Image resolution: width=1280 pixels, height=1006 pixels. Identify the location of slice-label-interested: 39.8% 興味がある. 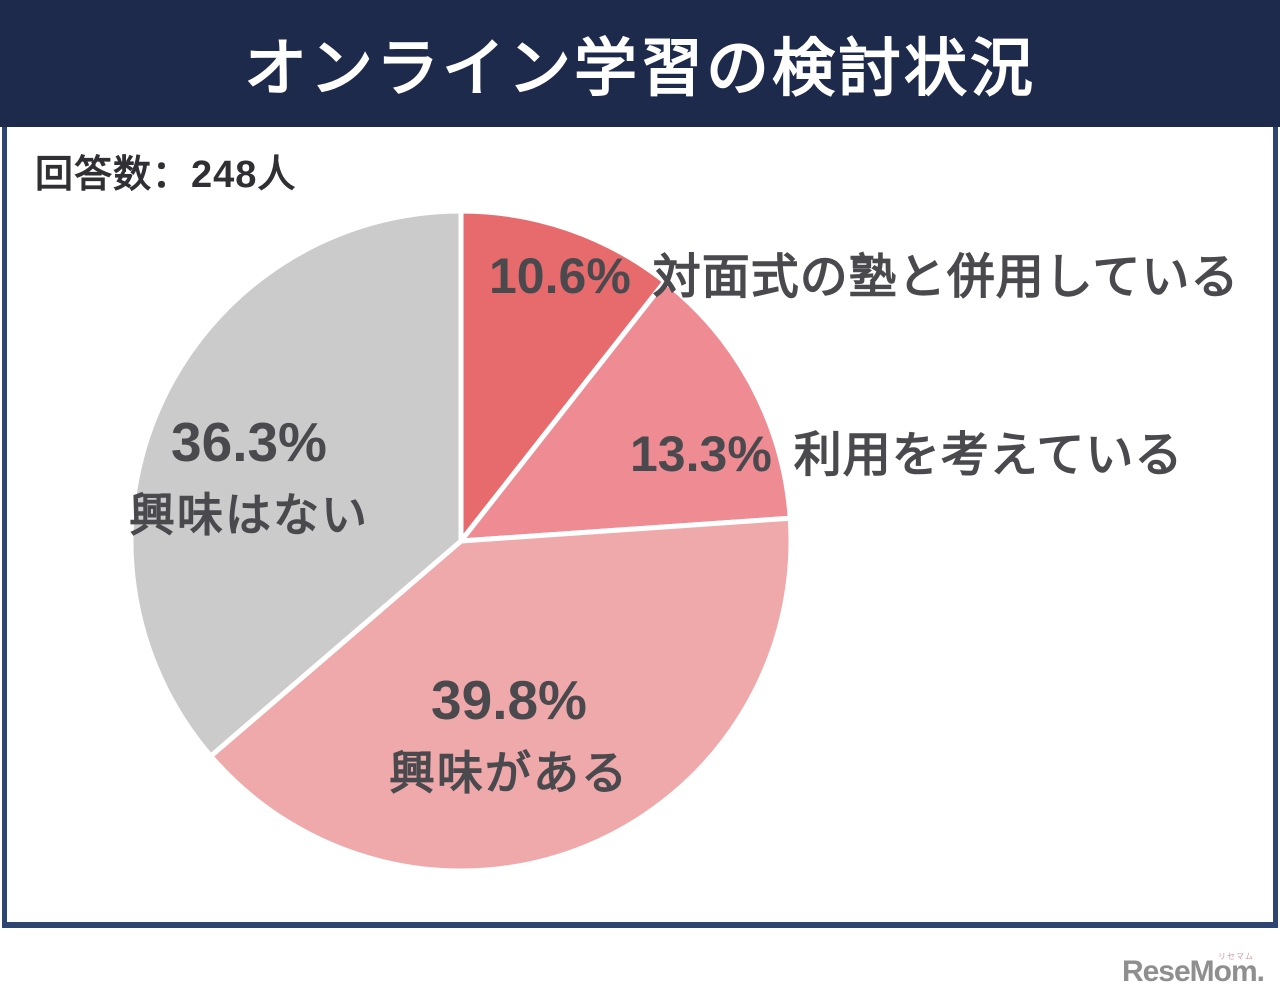
(509, 734).